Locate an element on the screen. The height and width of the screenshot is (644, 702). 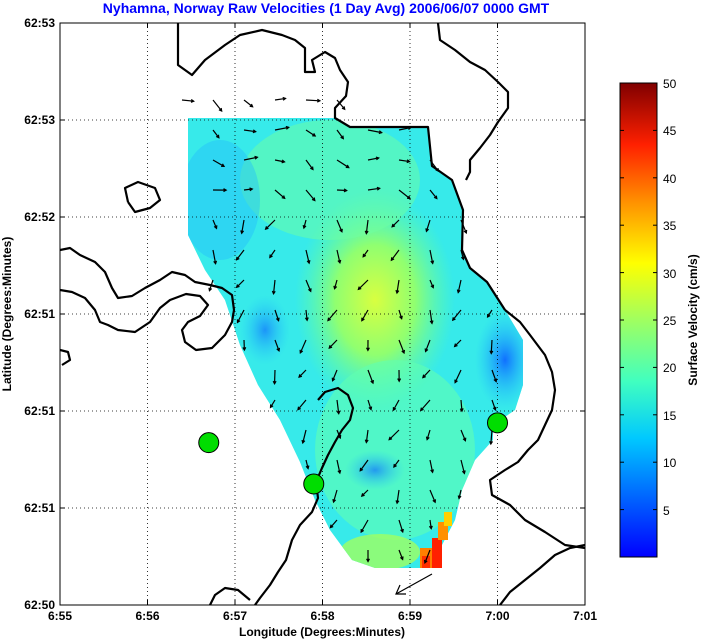
y-tick-label: 62:52 is located at coordinates (39, 217).